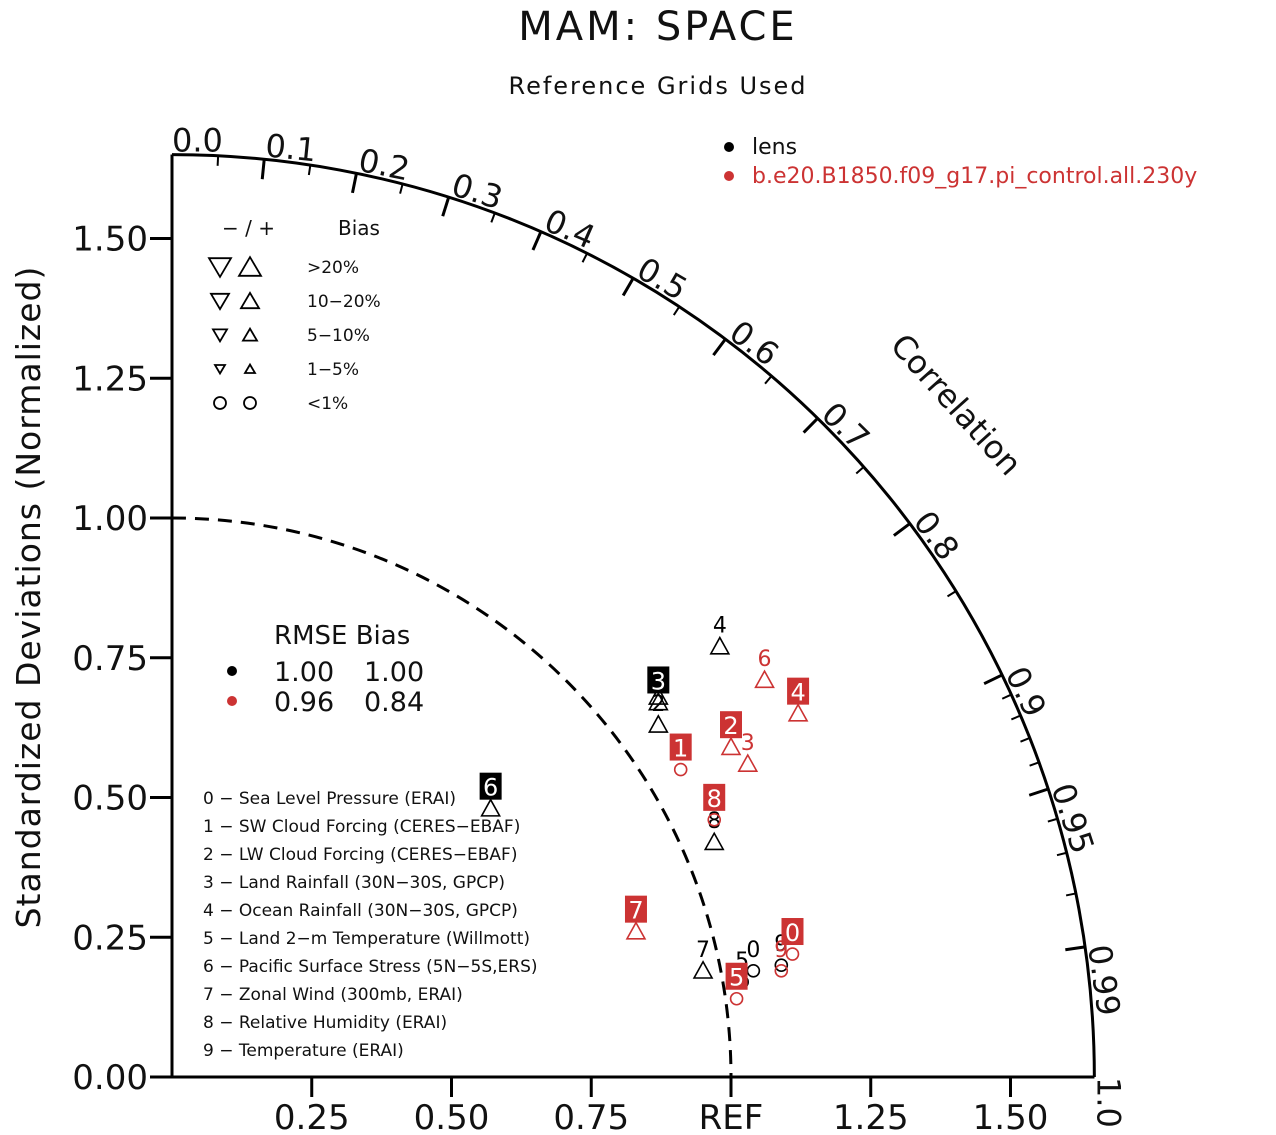  Describe the element at coordinates (304, 702) in the screenshot. I see `rmse-value-model: 0.96` at that location.